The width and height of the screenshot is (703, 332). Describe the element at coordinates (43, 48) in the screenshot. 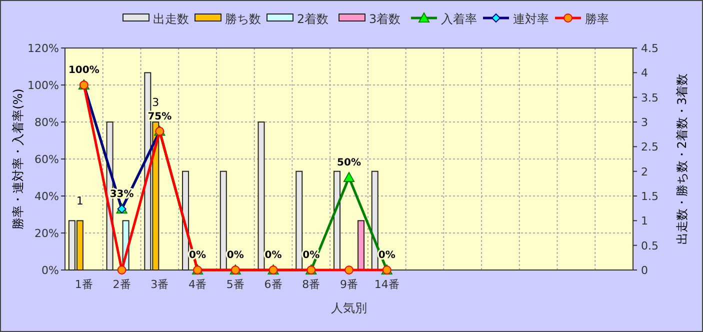

I see `y-tick-label: 120%` at that location.